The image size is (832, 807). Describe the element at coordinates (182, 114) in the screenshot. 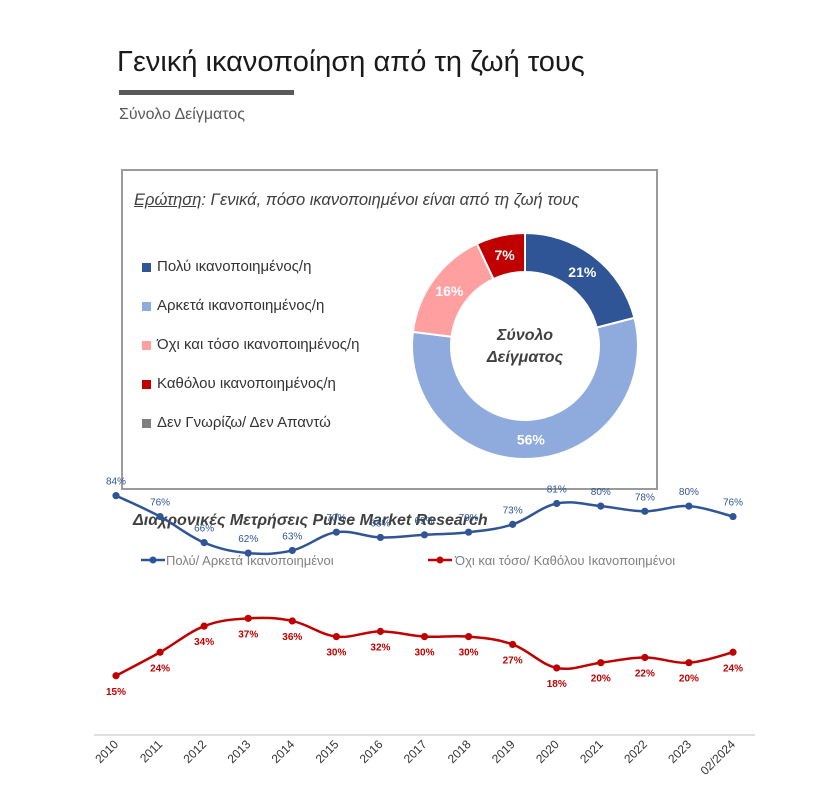

I see `page-subtitle: Σύνολο Δείγματος` at that location.